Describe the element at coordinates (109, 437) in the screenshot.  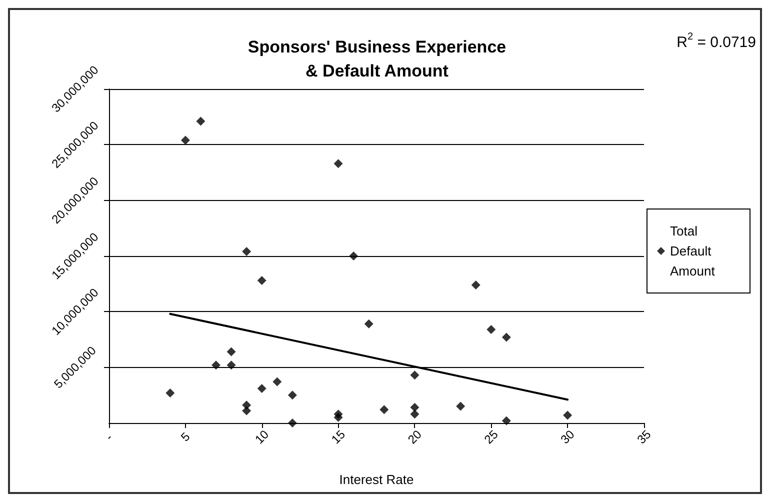
I see `x-tick-label: -` at that location.